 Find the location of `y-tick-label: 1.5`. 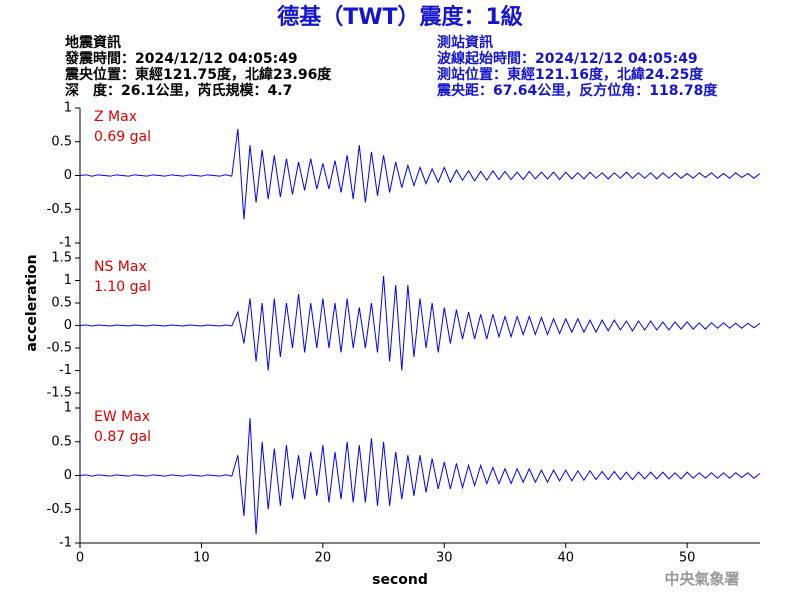

y-tick-label: 1.5 is located at coordinates (61, 258).